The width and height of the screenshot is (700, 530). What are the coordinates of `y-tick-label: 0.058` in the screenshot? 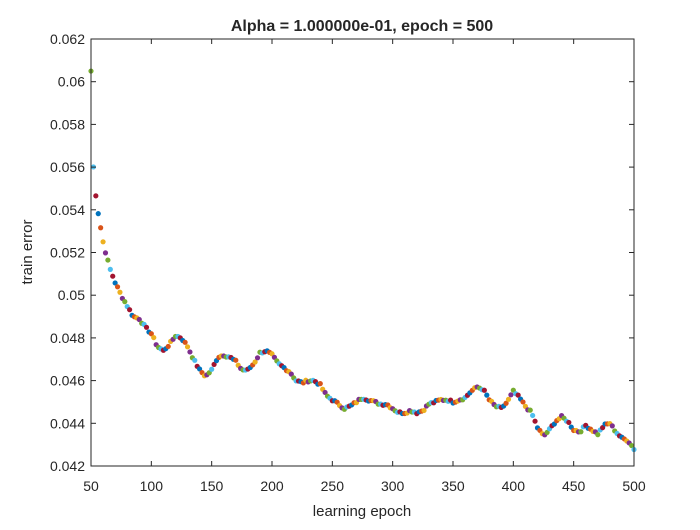 It's located at (67, 124).